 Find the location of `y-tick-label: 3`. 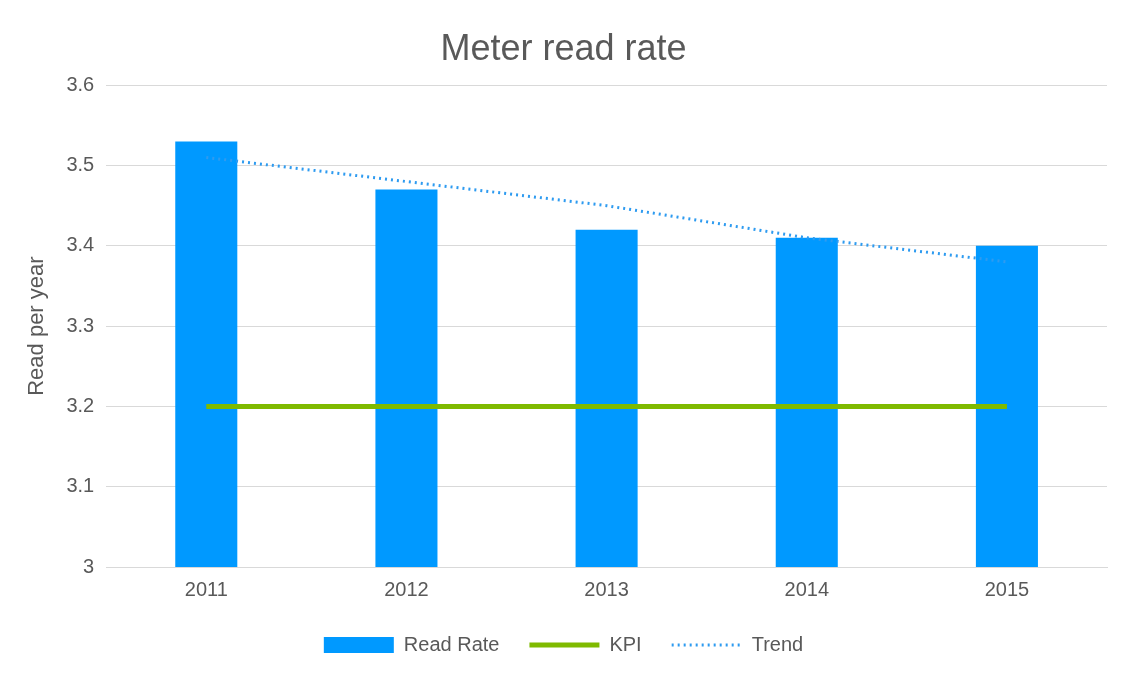

y-tick-label: 3 is located at coordinates (89, 565).